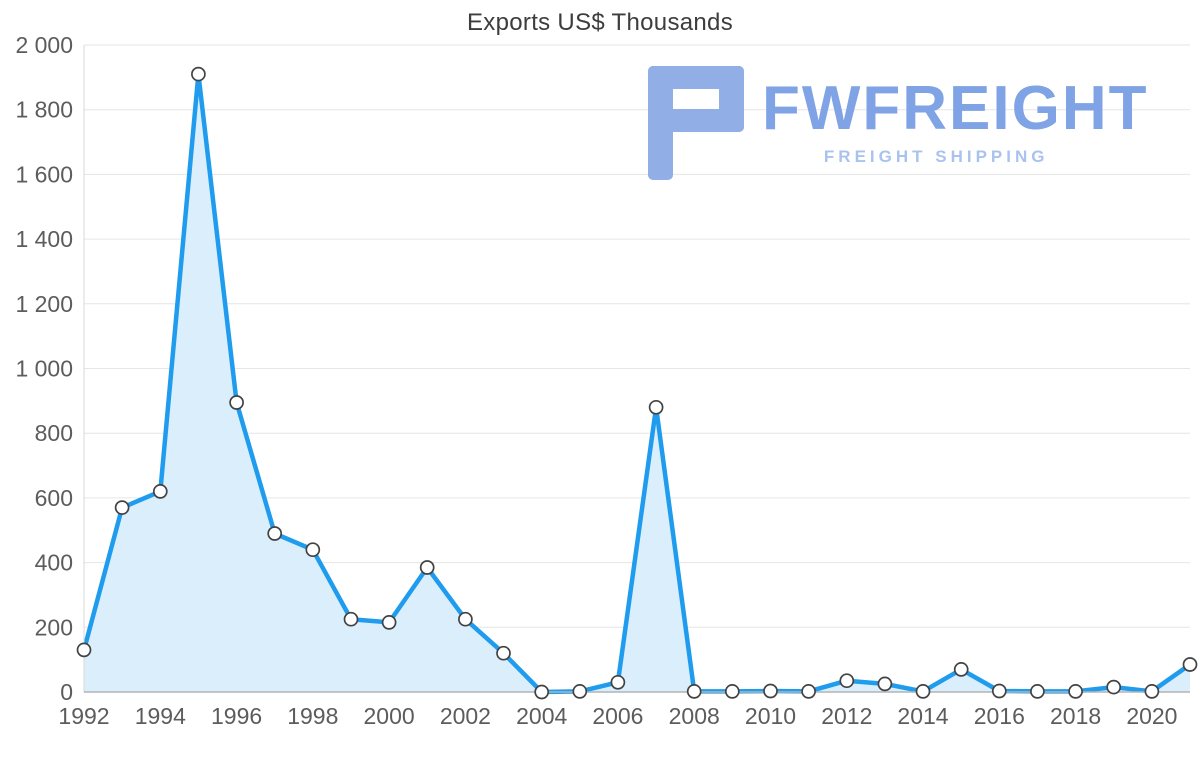 Image resolution: width=1200 pixels, height=763 pixels. Describe the element at coordinates (600, 22) in the screenshot. I see `chart-title: Exports US$ Thousands` at that location.